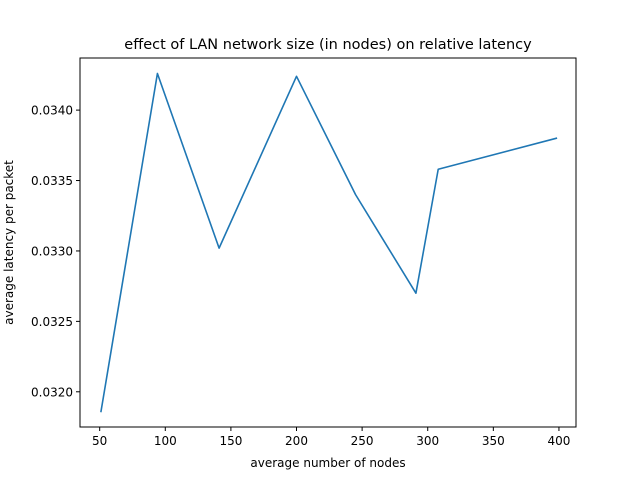 This screenshot has height=480, width=640. Describe the element at coordinates (427, 441) in the screenshot. I see `x-tick-label: 300` at that location.